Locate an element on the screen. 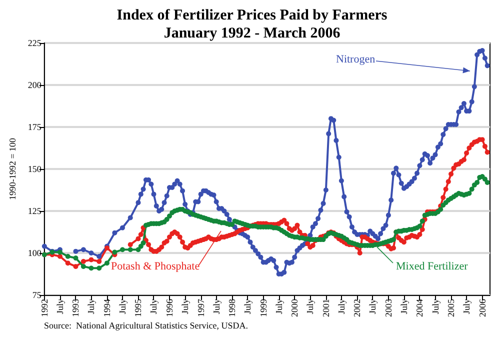 The height and width of the screenshot is (340, 504). y-tick-label: 175 is located at coordinates (35, 127).